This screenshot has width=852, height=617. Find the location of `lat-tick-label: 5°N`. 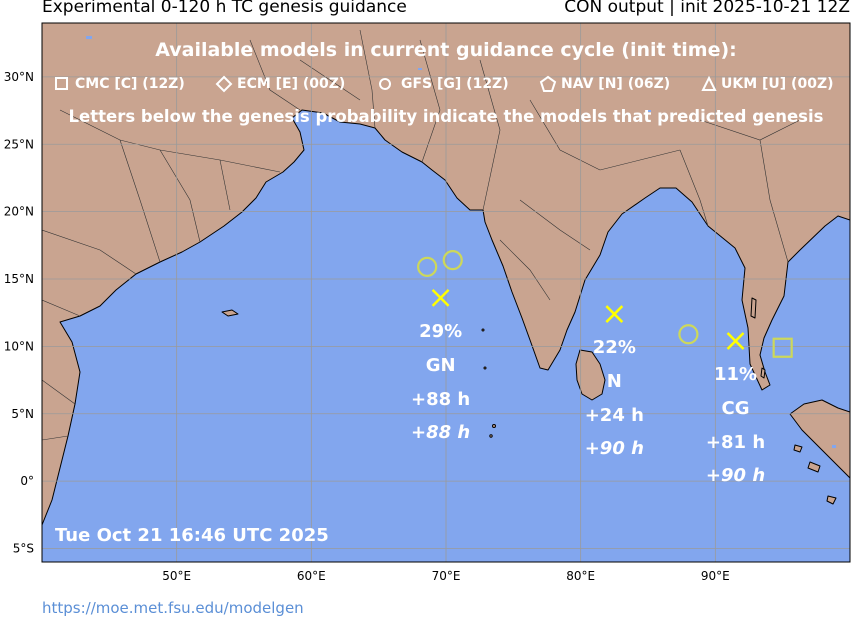

lat-tick-label: 5°N is located at coordinates (22, 414).